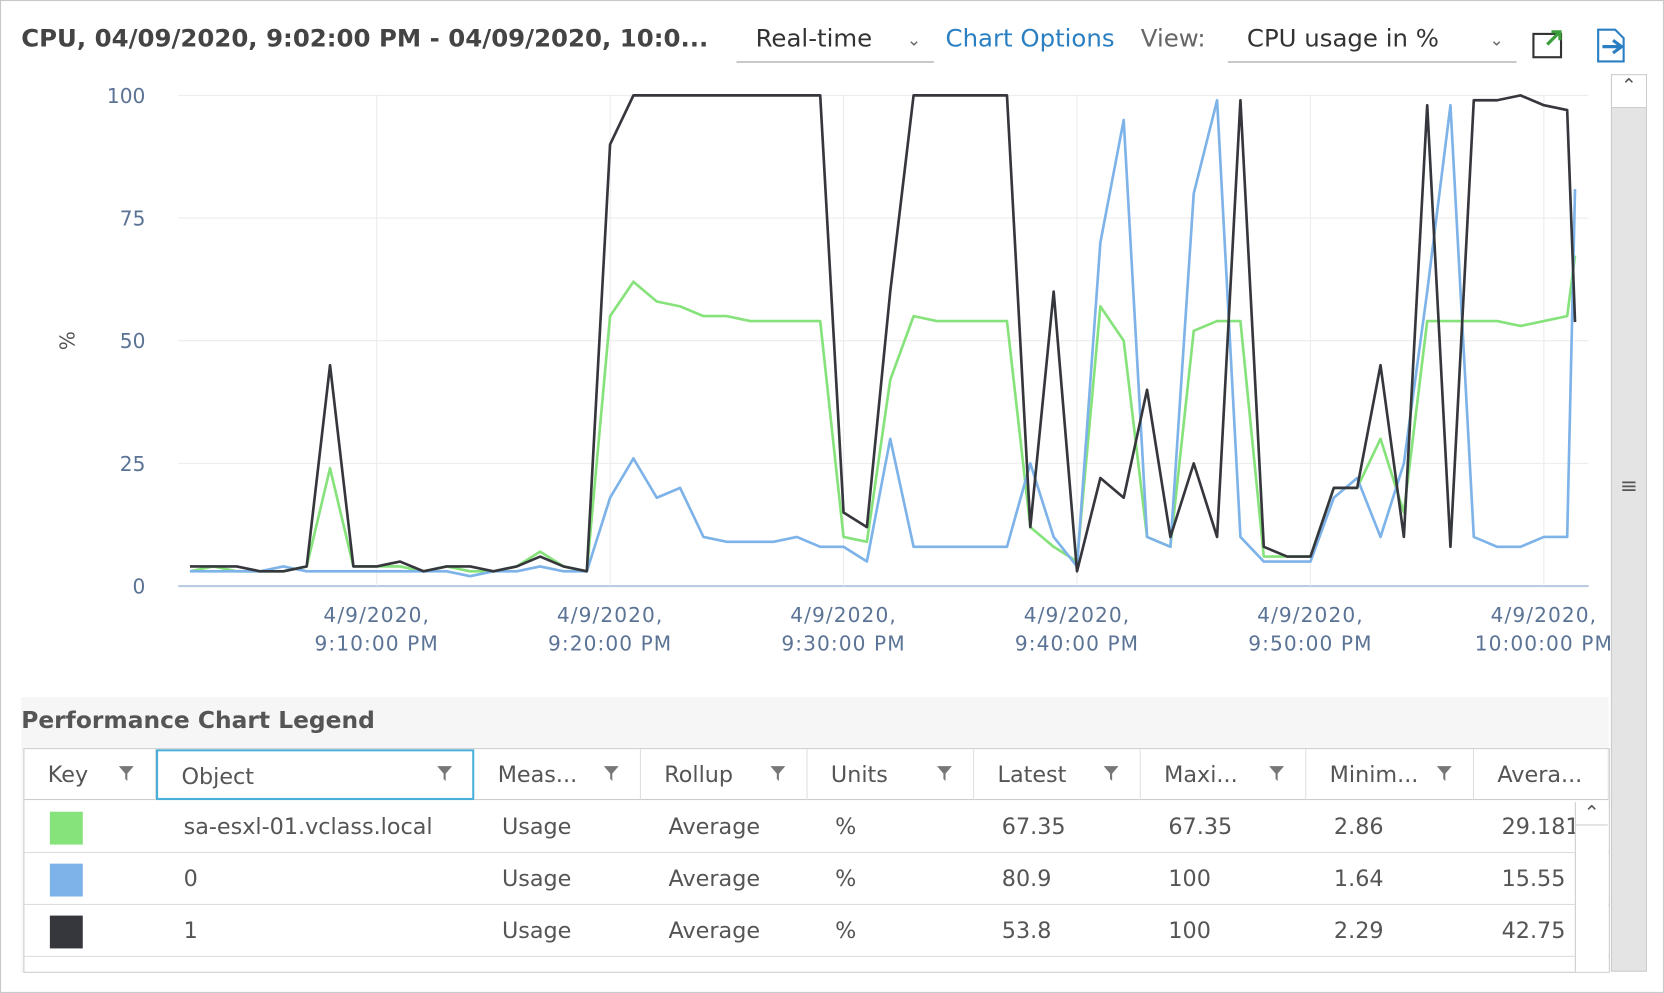 The width and height of the screenshot is (1664, 993). What do you see at coordinates (376, 630) in the screenshot?
I see `x-tick-label: 4/9/2020, 9:10:00 PM` at bounding box center [376, 630].